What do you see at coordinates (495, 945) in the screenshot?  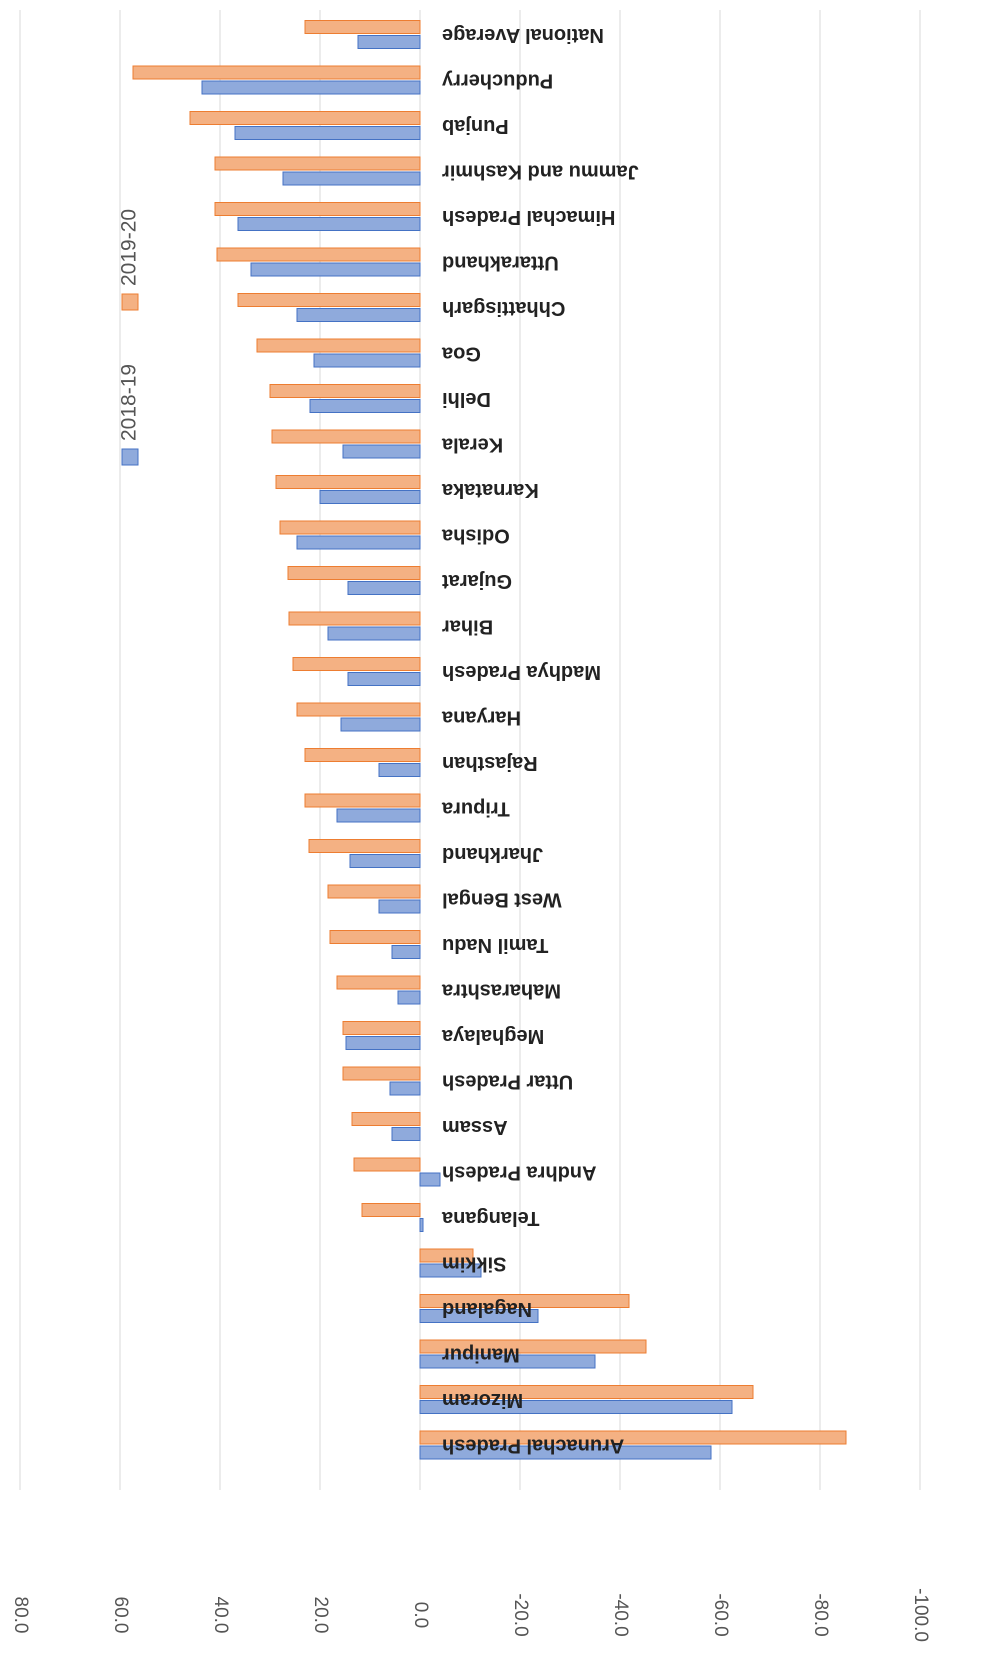 I see `category-label: Tamil Nadu` at bounding box center [495, 945].